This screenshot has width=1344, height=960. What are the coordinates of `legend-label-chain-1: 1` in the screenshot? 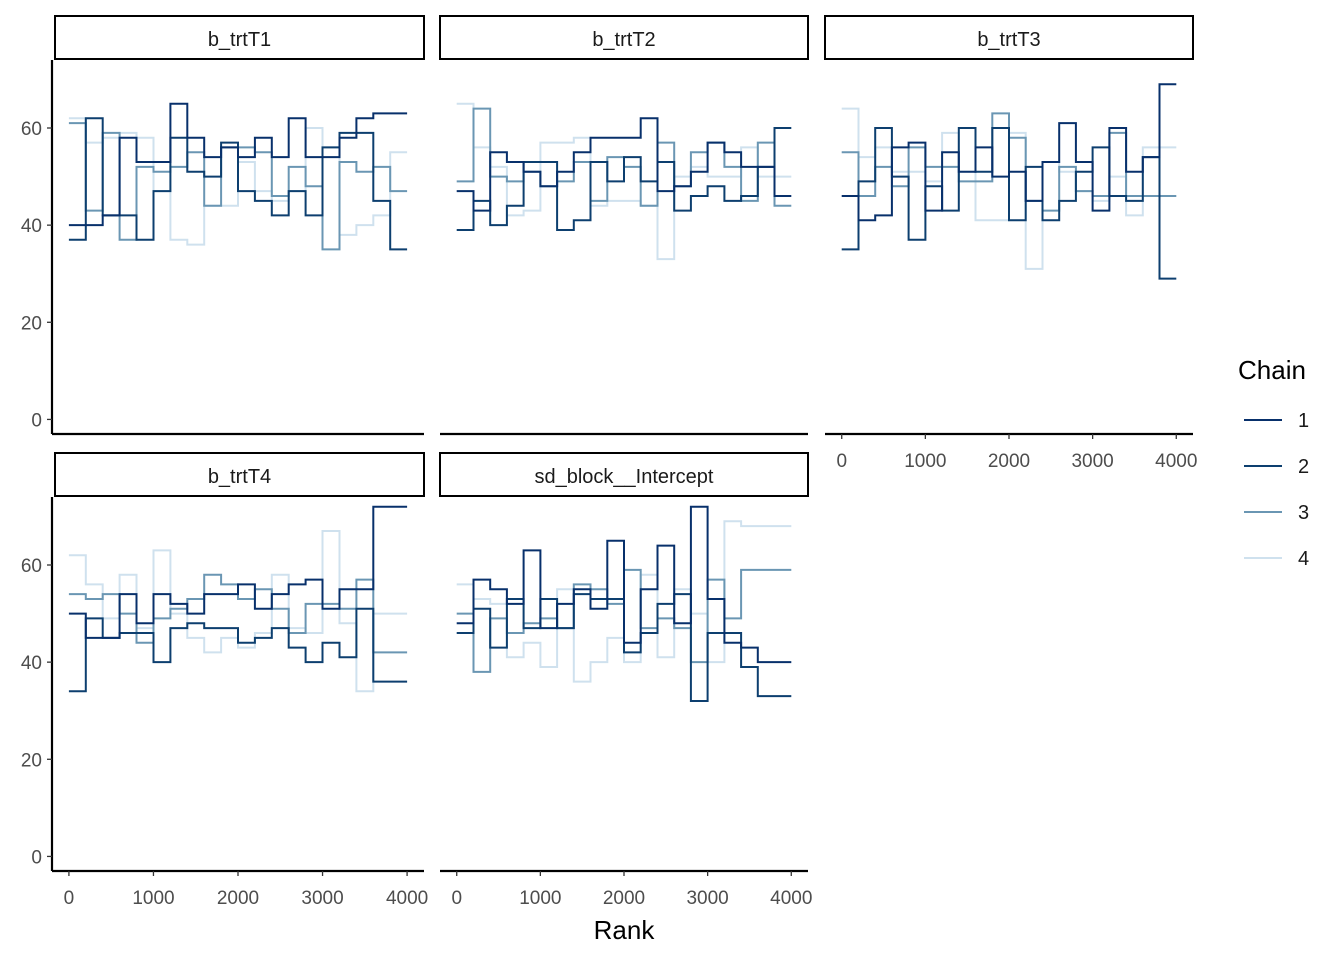 It's located at (1303, 421).